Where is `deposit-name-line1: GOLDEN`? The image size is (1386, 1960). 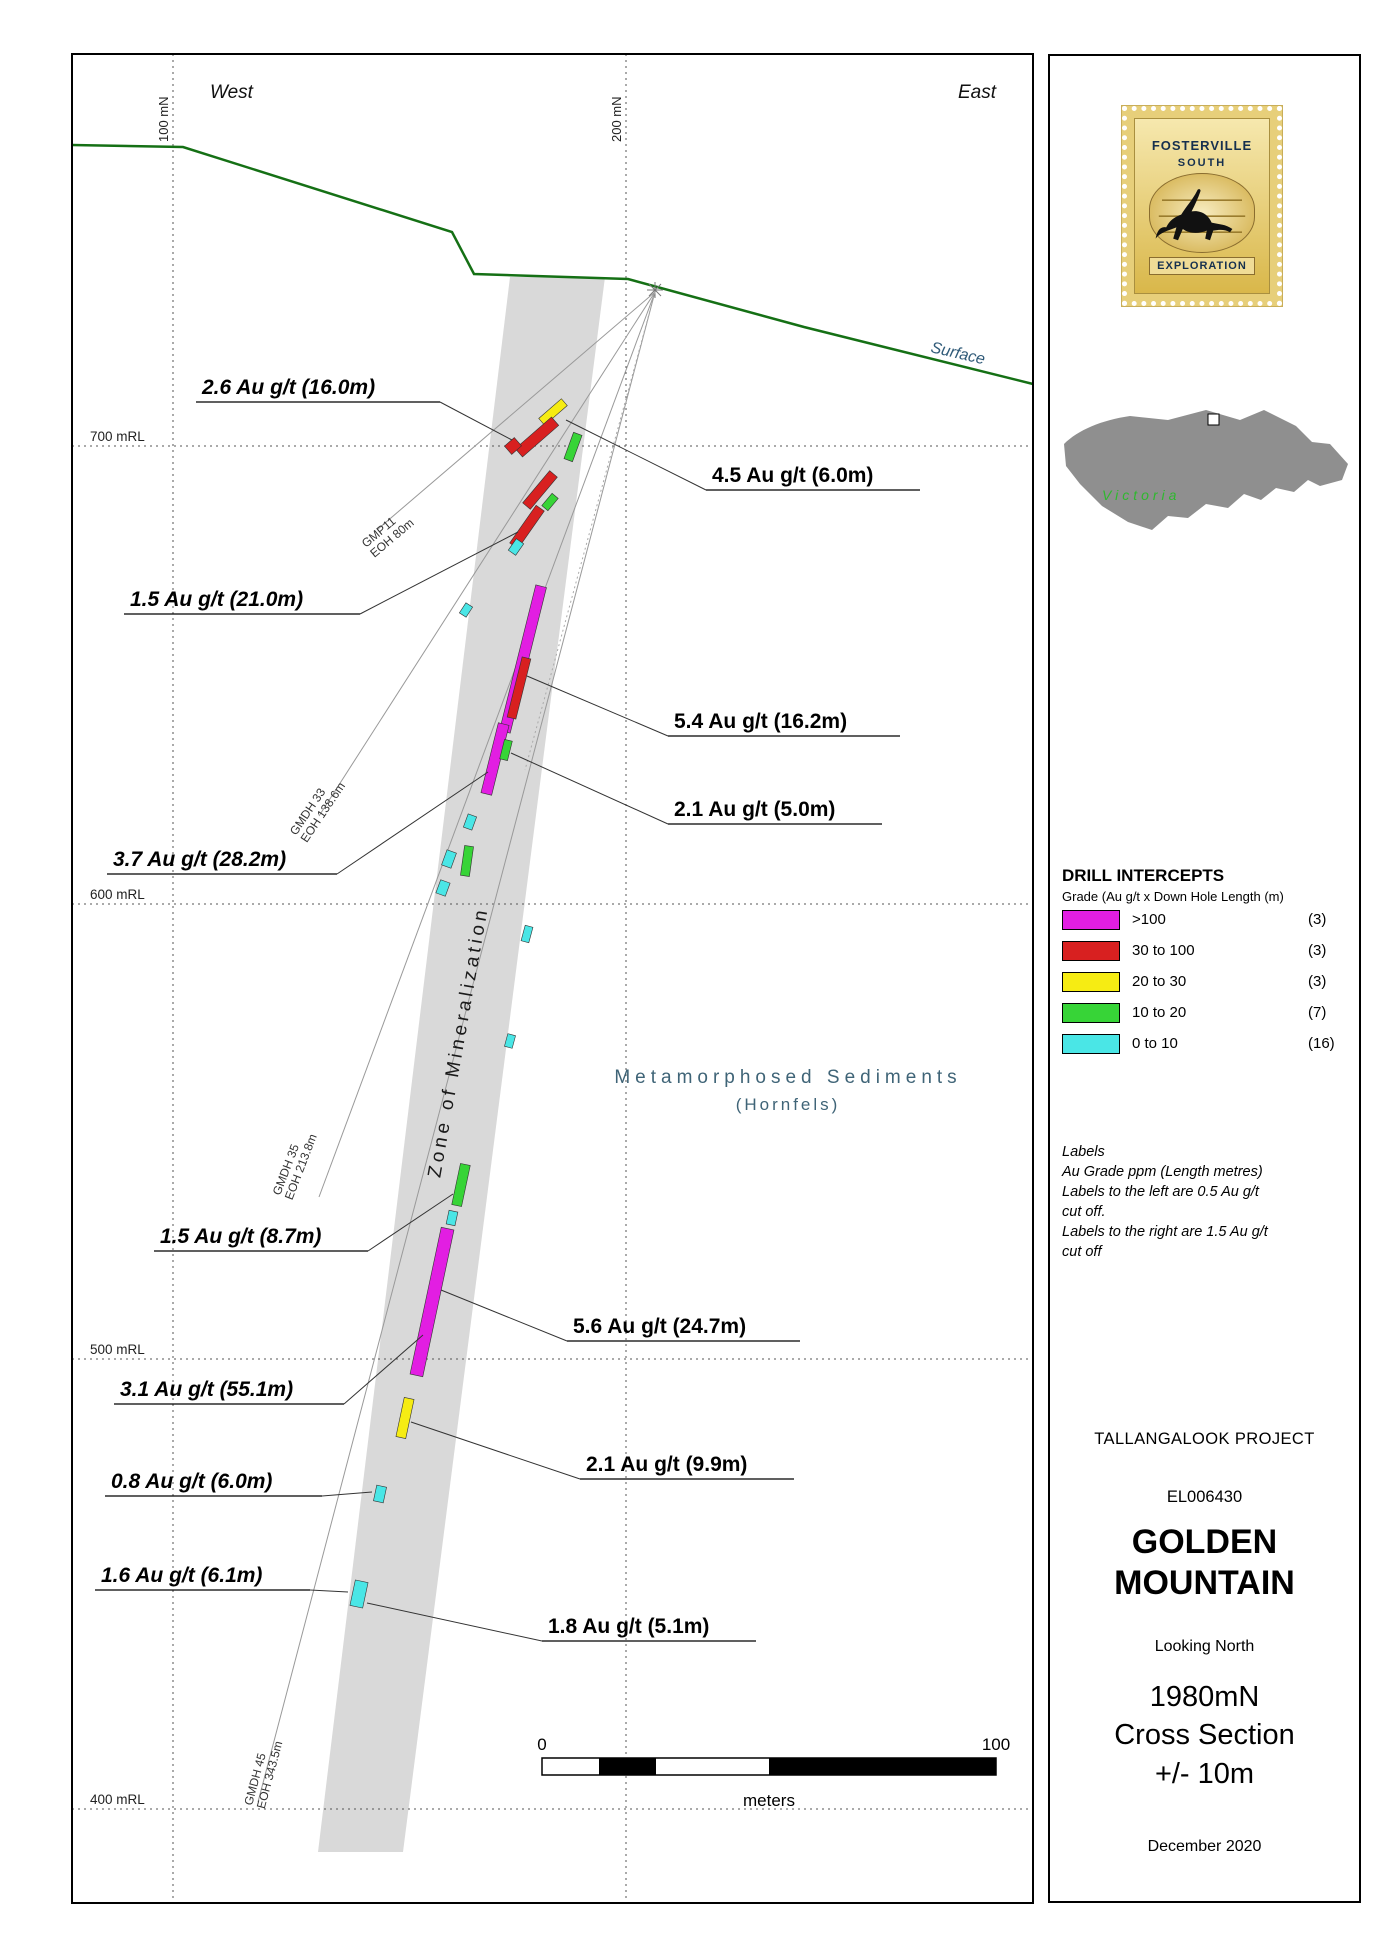
deposit-name-line1: GOLDEN is located at coordinates (1204, 1542).